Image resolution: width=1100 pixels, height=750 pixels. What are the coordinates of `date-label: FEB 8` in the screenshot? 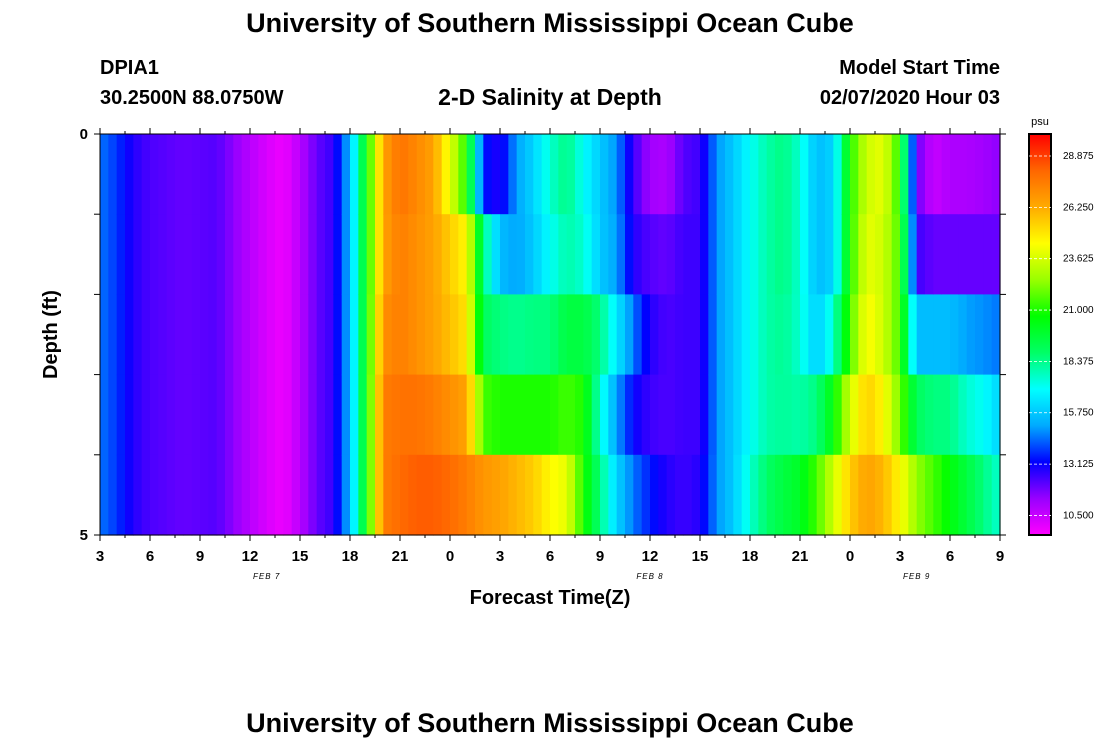 It's located at (649, 576).